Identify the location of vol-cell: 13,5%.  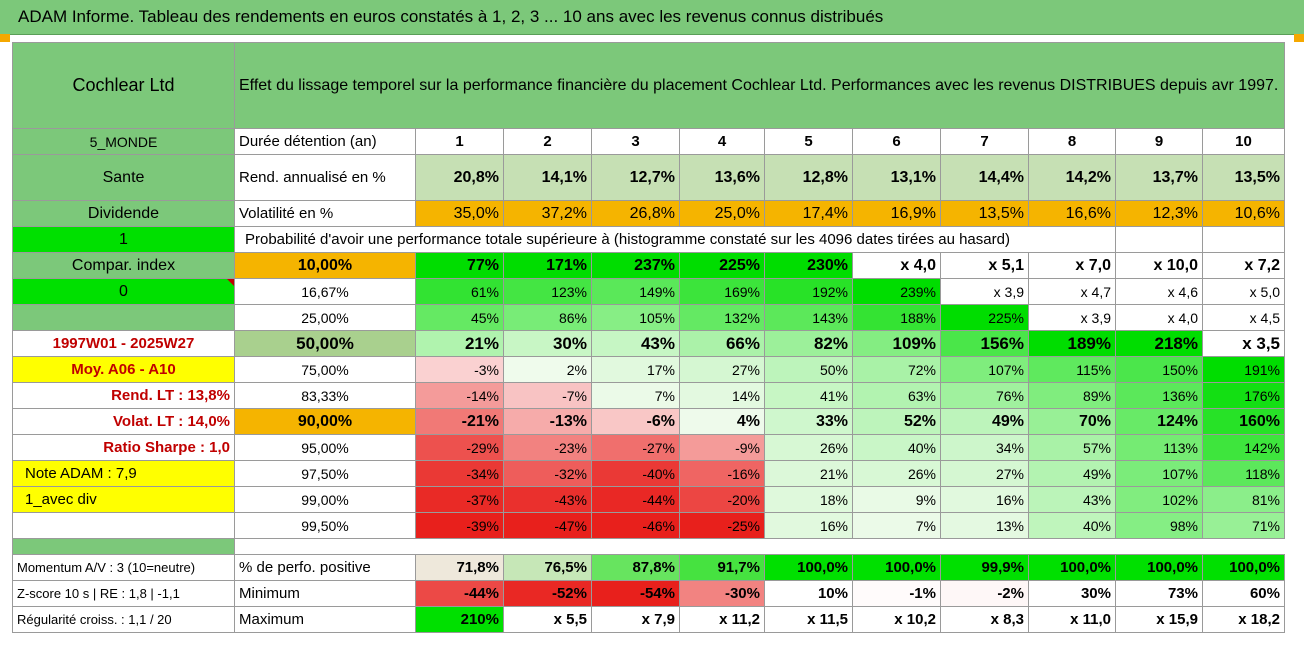
(984, 213).